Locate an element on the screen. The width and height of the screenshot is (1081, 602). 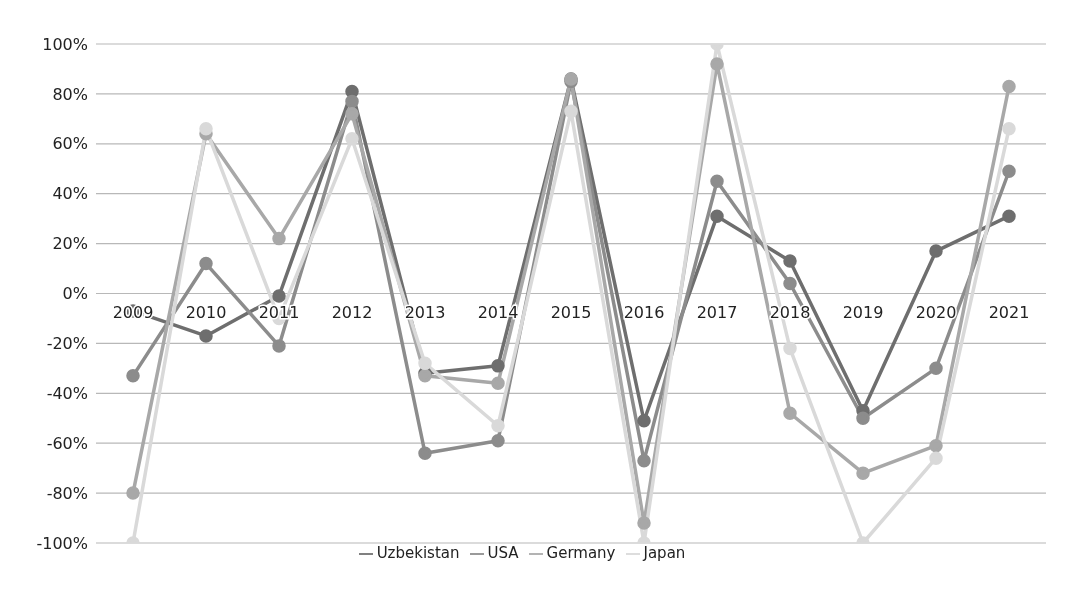
x-tick-label: 2019 is located at coordinates (863, 312).